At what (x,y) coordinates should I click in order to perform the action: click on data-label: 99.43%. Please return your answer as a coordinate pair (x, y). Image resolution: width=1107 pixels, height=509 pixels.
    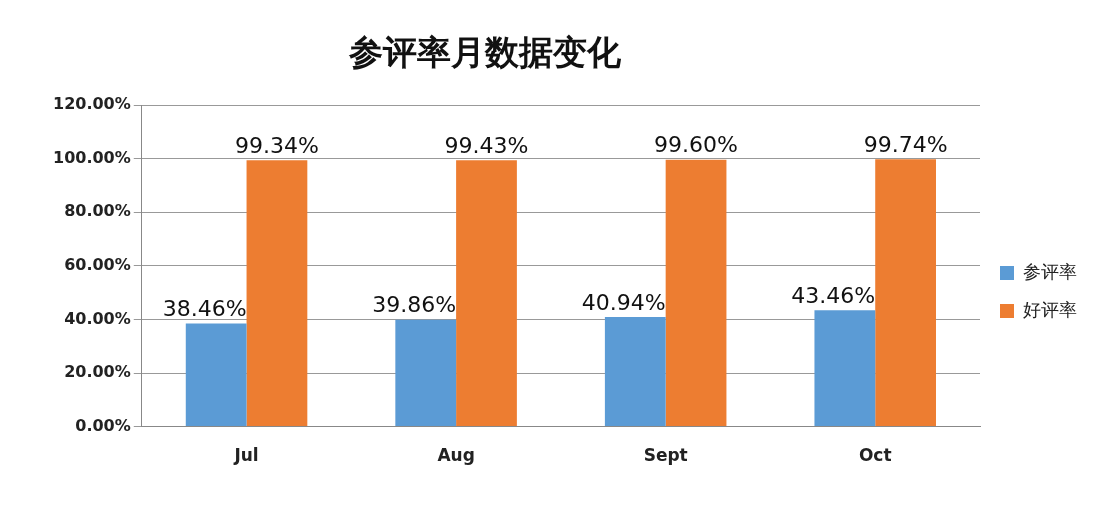
    Looking at the image, I should click on (486, 145).